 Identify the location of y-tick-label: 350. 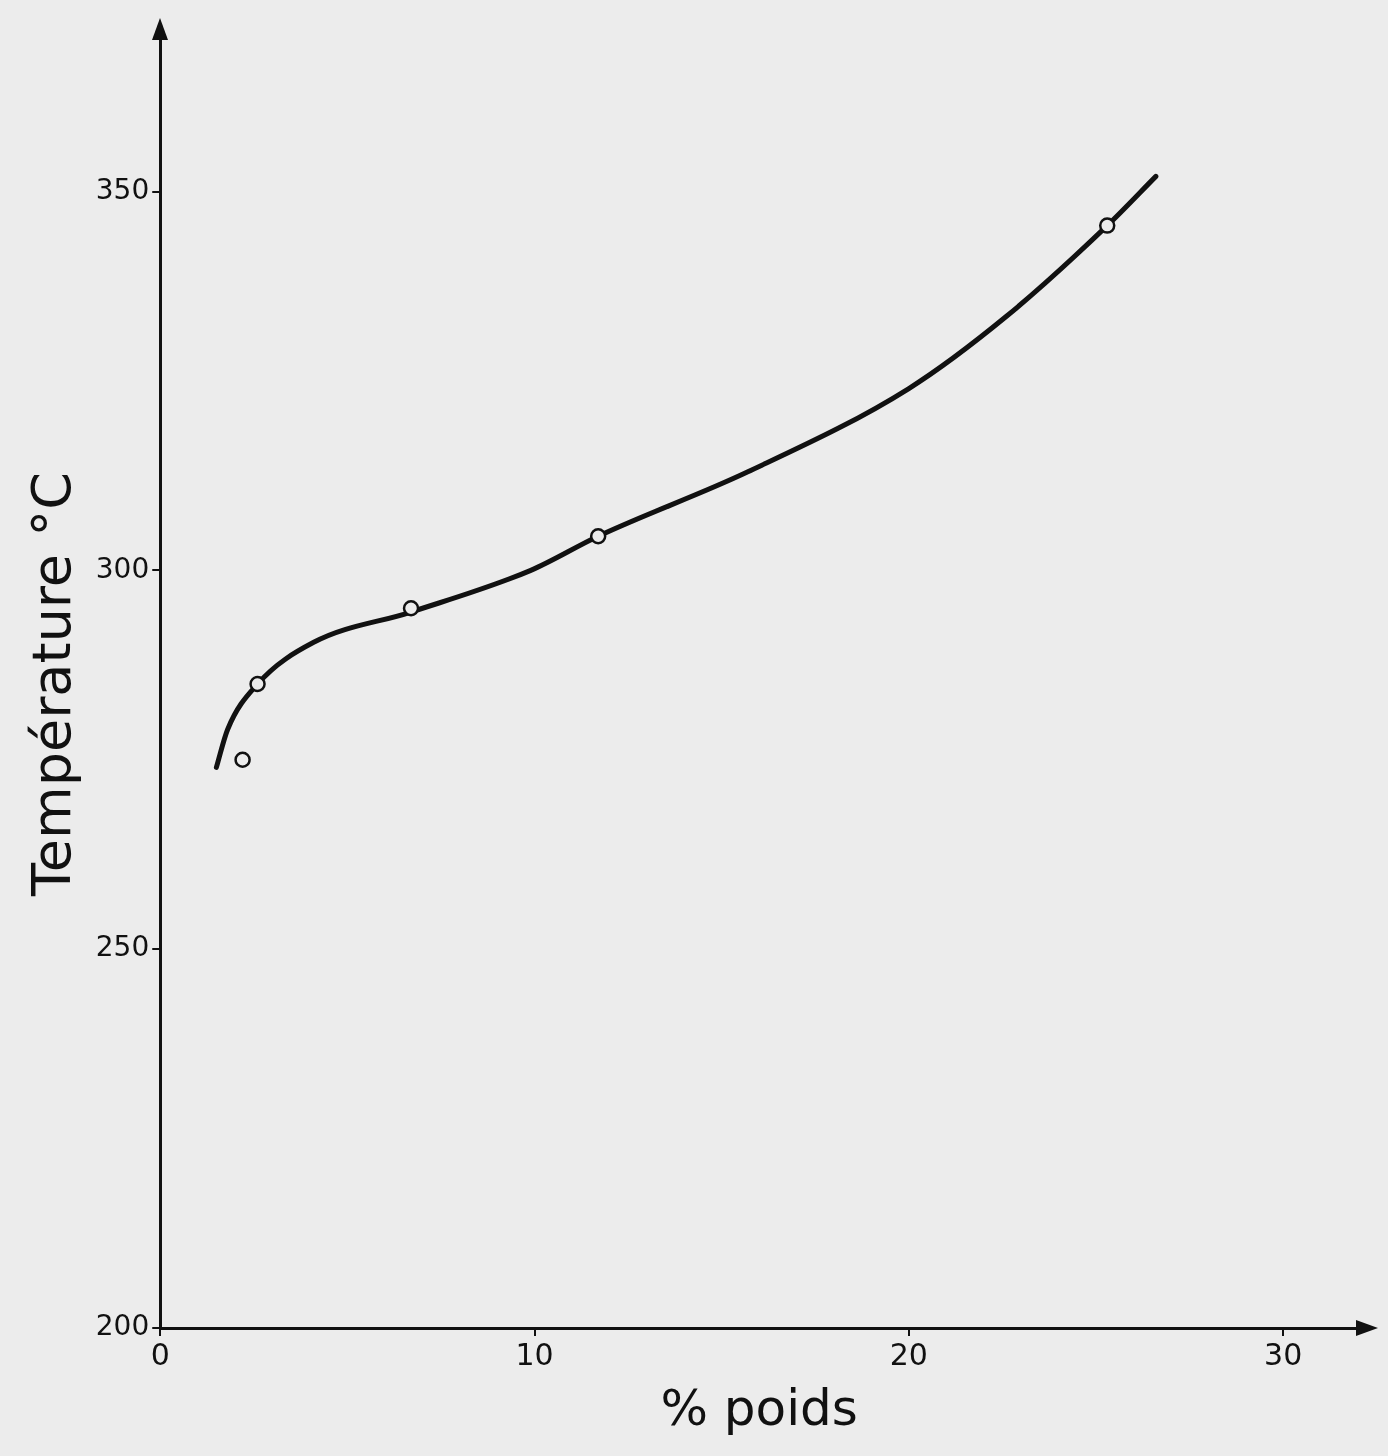
(122, 189).